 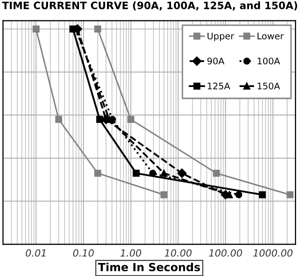 I want to click on legend-label: 100A, so click(x=269, y=61).